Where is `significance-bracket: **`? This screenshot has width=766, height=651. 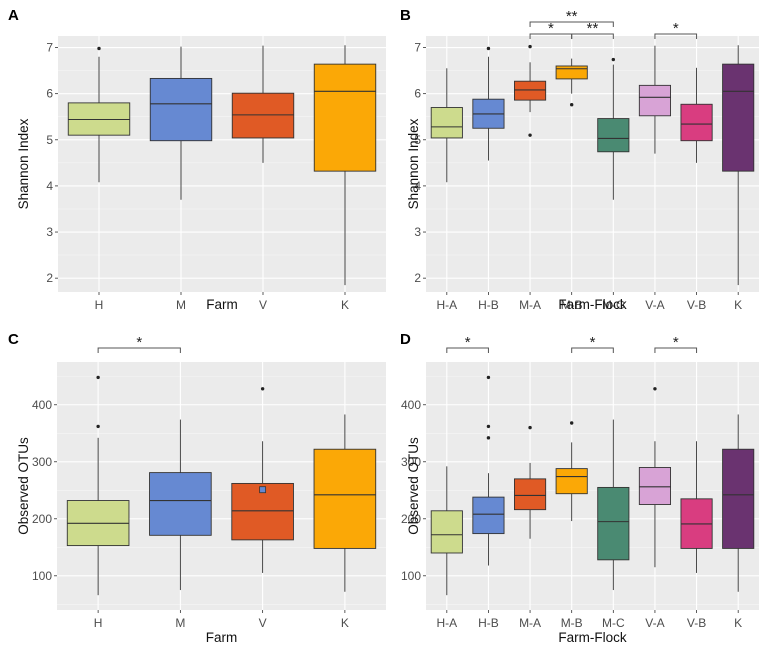
significance-bracket: ** is located at coordinates (592, 29).